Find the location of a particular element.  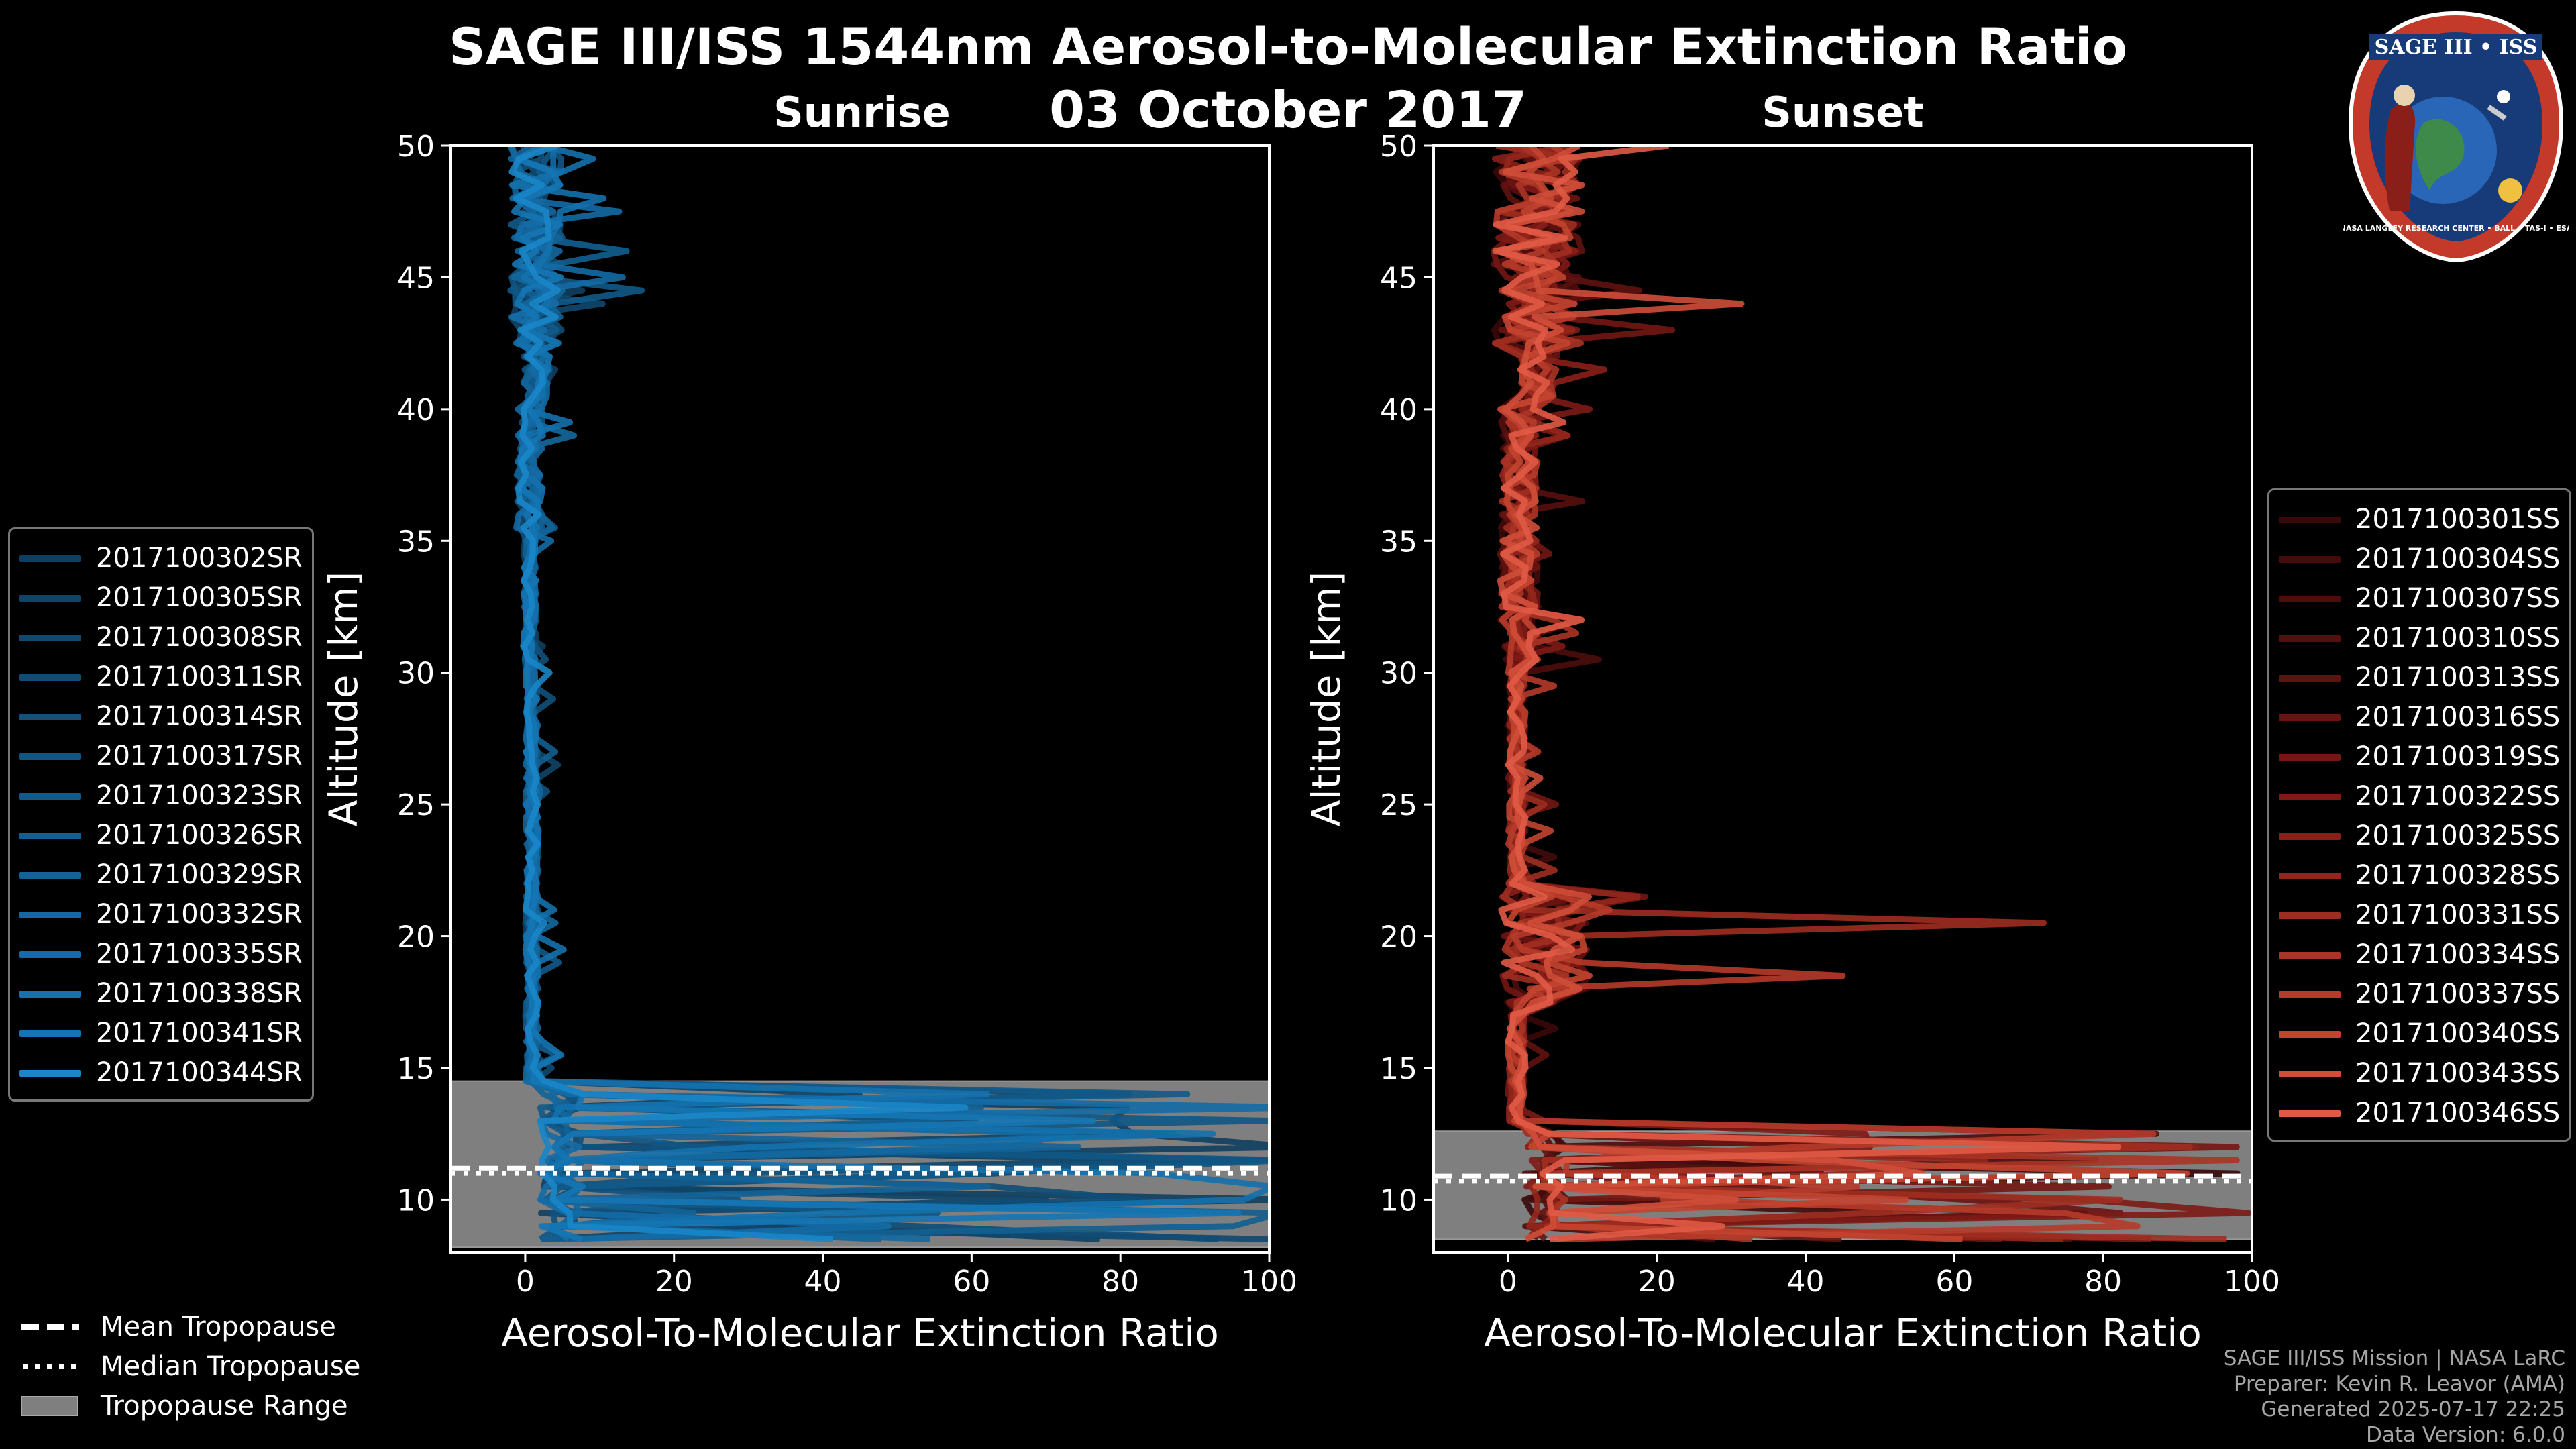

legend-item-2017100338SR: 2017100338SR is located at coordinates (161, 994).